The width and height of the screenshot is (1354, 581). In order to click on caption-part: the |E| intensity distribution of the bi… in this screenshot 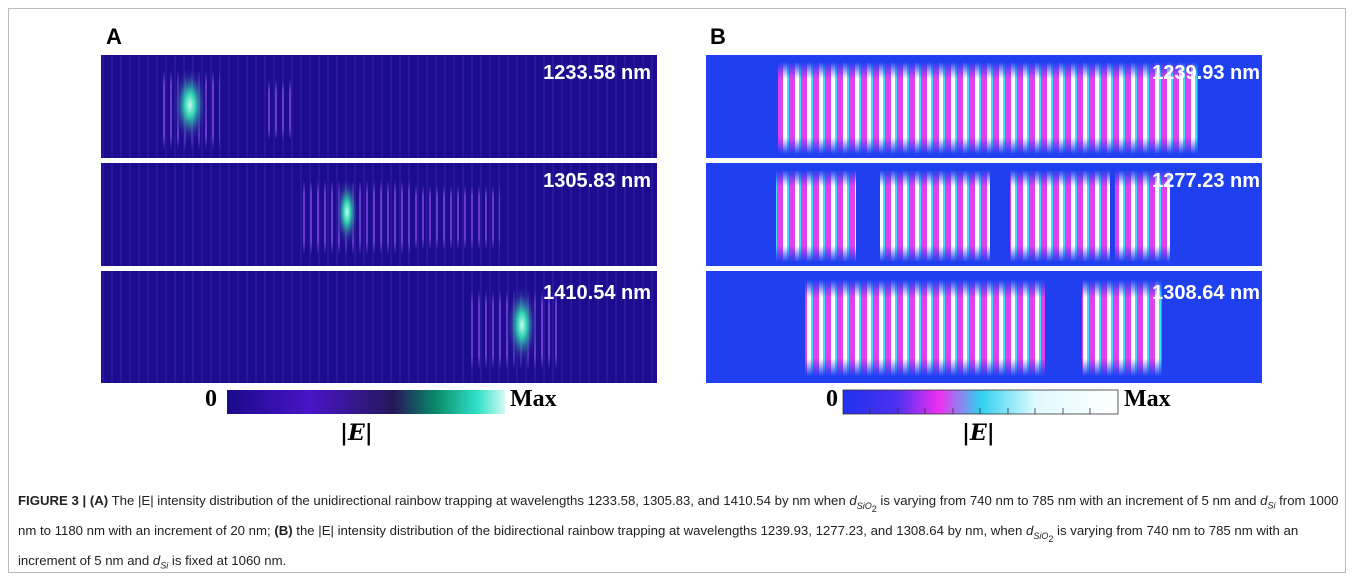, I will do `click(659, 530)`.